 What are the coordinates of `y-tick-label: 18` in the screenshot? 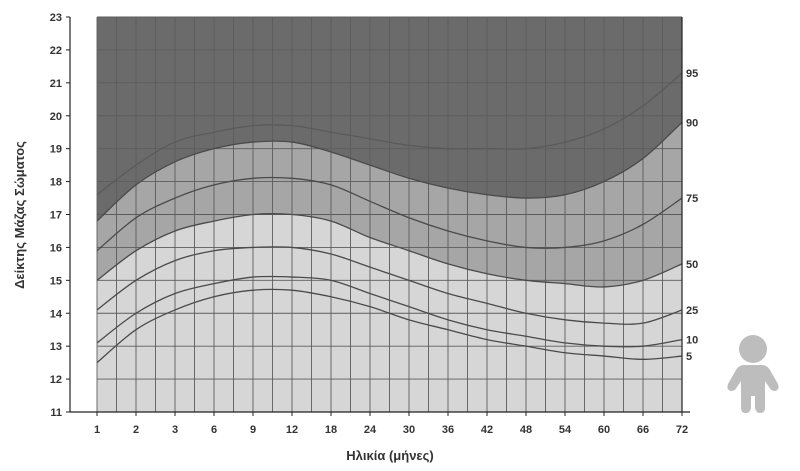 It's located at (56, 183).